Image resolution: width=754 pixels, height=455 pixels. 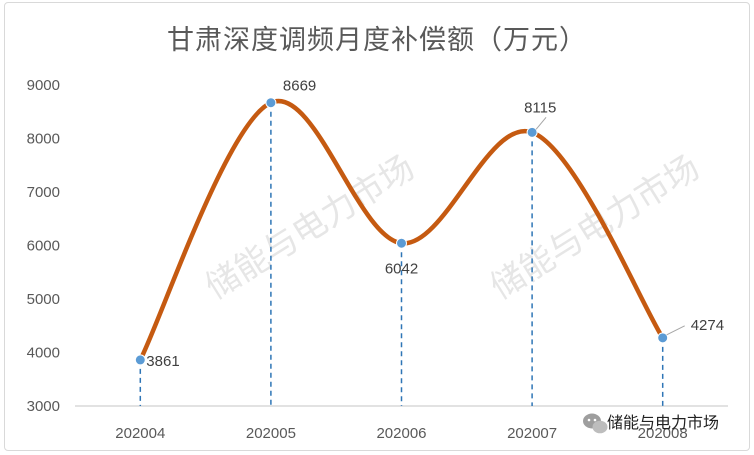 I want to click on y-tick-label: 7000, so click(x=43, y=192).